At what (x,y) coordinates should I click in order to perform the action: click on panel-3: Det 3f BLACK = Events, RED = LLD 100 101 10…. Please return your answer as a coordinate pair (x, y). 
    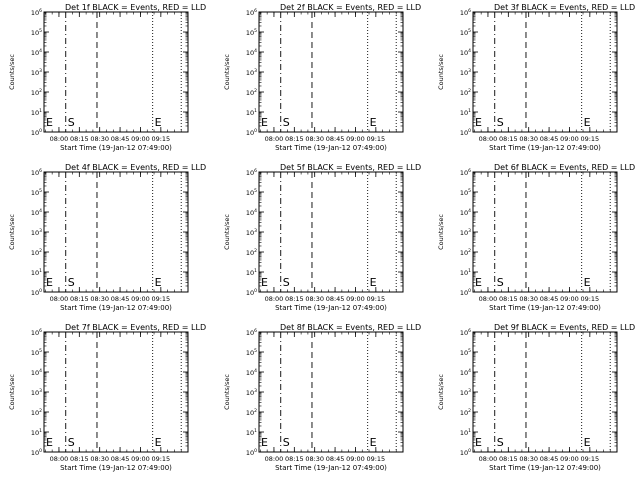
    Looking at the image, I should click on (536, 77).